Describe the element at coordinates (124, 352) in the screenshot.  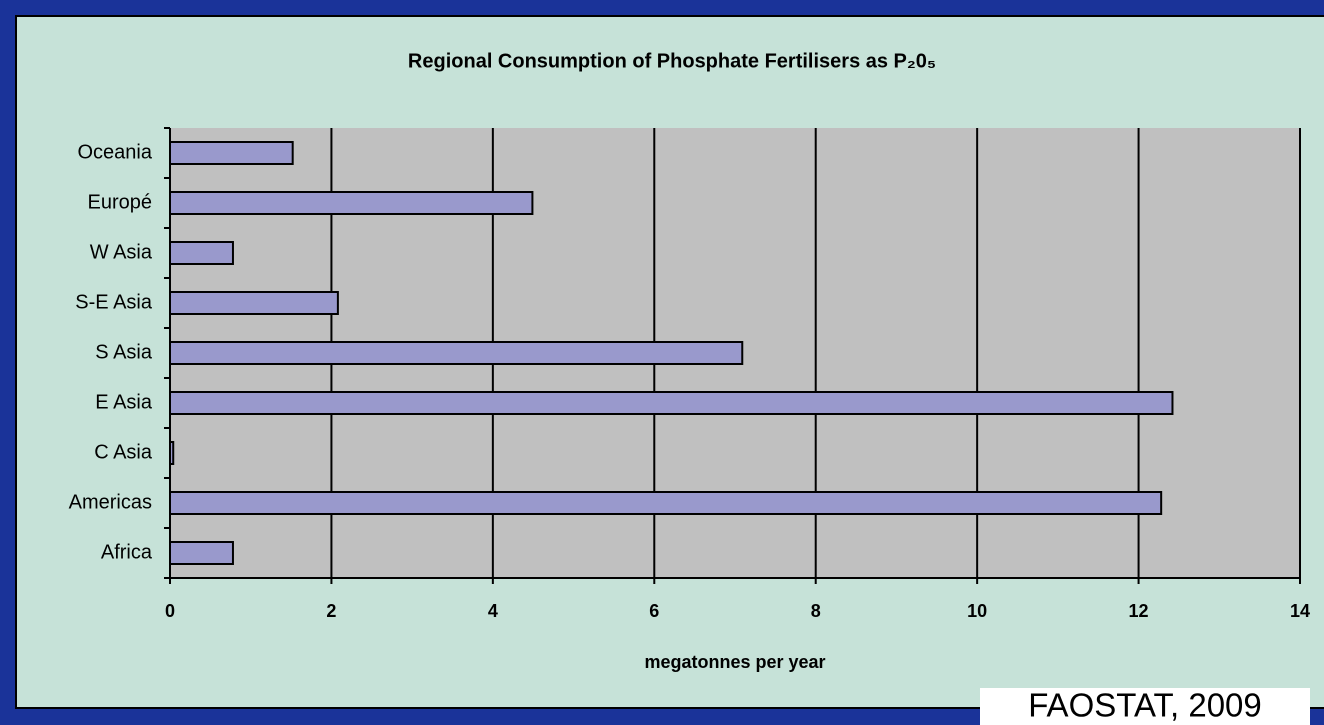
I see `y-tick-label: S Asia` at that location.